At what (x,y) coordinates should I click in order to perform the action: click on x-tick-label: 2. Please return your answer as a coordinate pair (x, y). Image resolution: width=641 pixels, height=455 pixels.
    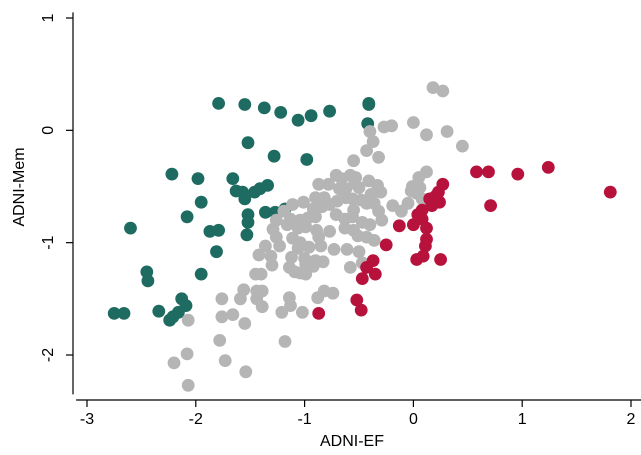
    Looking at the image, I should click on (631, 419).